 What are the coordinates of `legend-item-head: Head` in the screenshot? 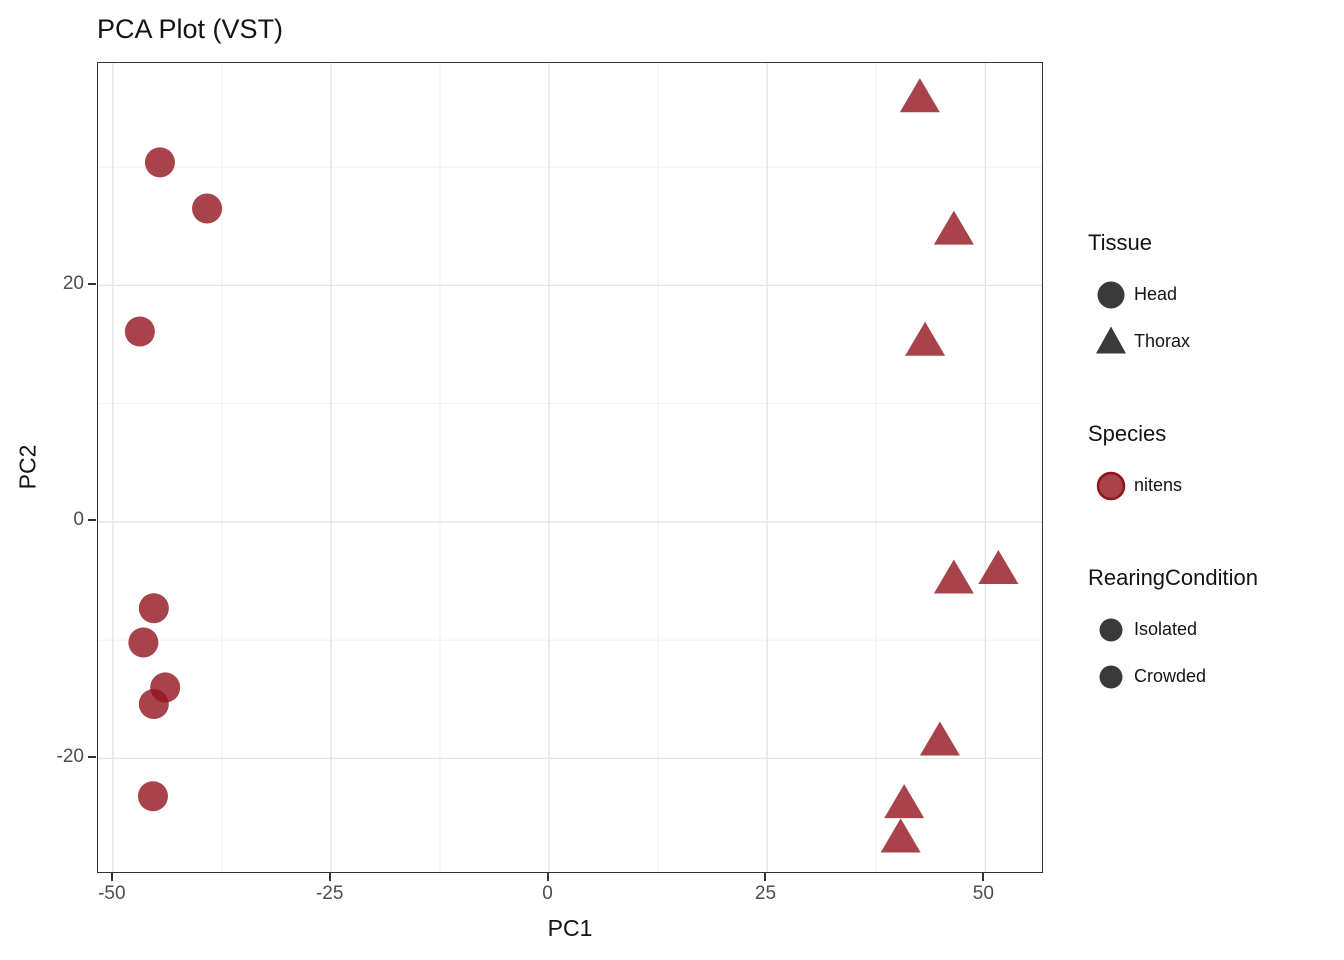 It's located at (1173, 294).